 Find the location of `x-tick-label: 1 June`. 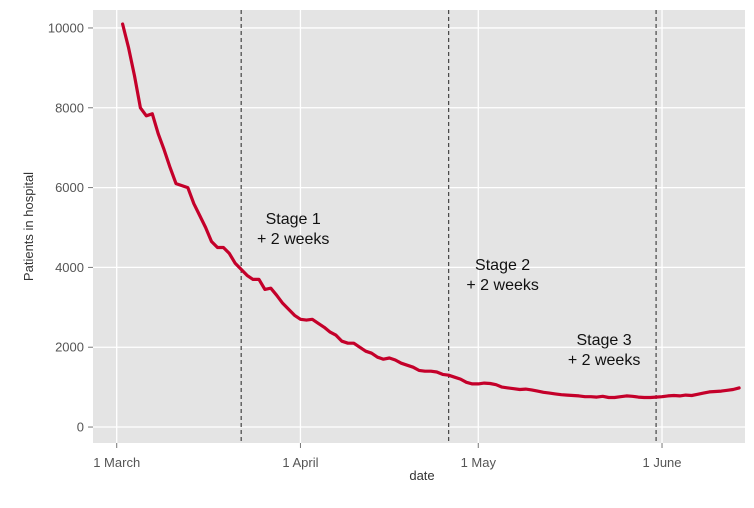

x-tick-label: 1 June is located at coordinates (661, 462).